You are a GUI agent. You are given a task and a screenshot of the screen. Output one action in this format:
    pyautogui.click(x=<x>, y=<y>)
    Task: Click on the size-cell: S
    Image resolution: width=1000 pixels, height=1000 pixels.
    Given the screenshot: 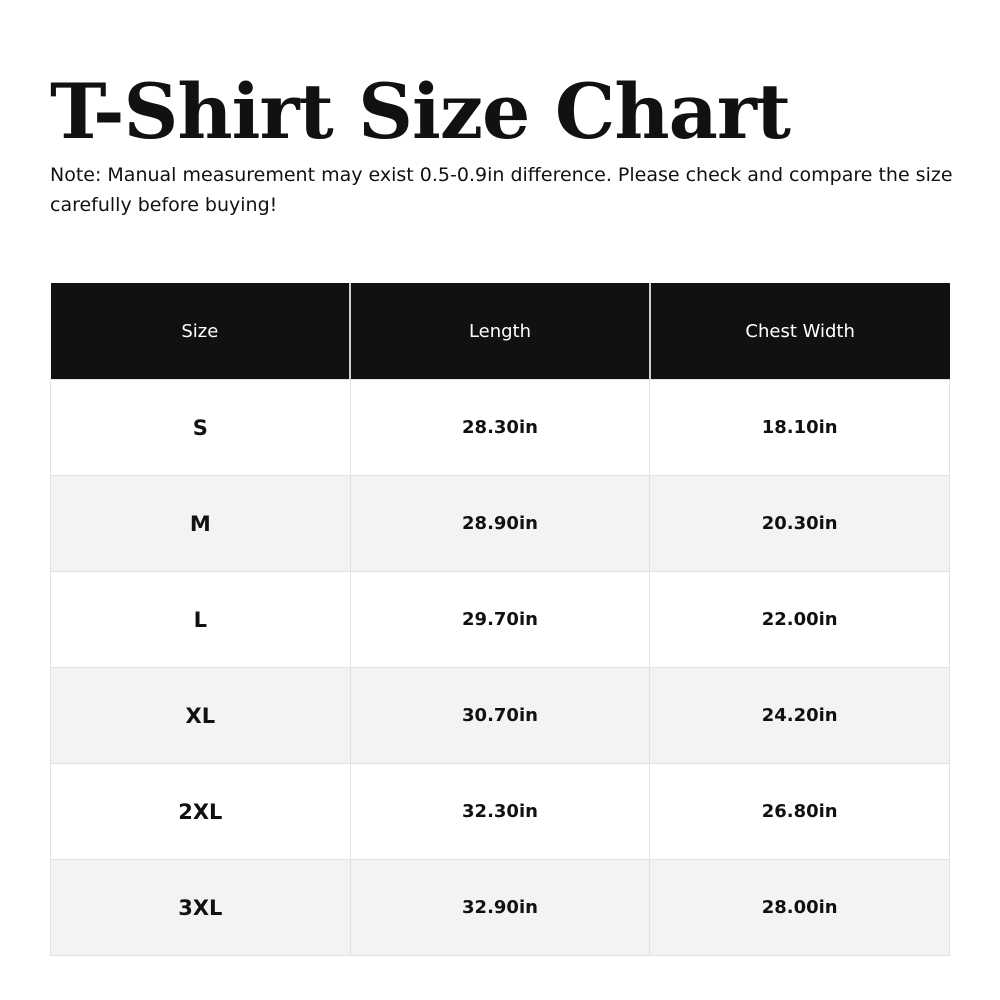 What is the action you would take?
    pyautogui.click(x=200, y=427)
    